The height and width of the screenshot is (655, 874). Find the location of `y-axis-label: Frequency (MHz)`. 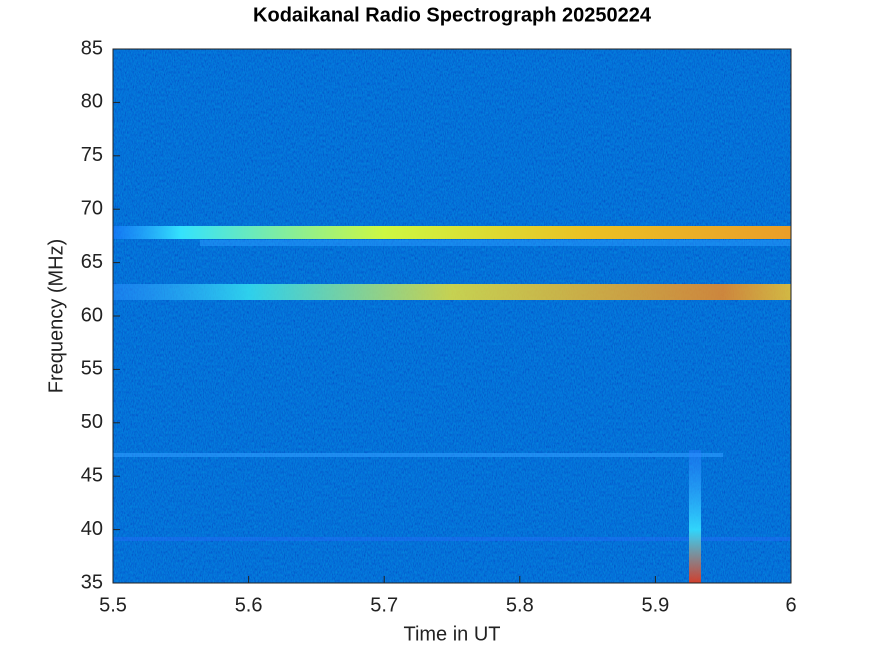

y-axis-label: Frequency (MHz) is located at coordinates (56, 316).